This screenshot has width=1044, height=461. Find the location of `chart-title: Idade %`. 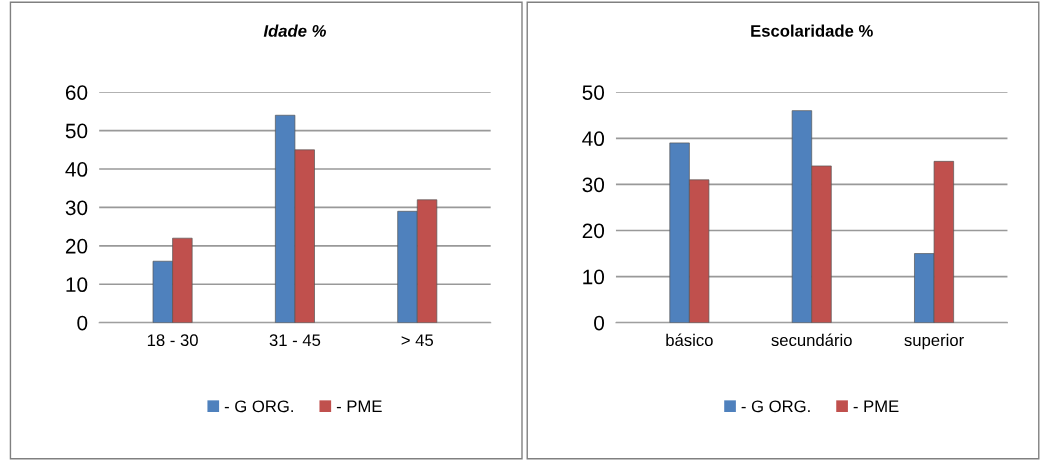

chart-title: Idade % is located at coordinates (294, 30).